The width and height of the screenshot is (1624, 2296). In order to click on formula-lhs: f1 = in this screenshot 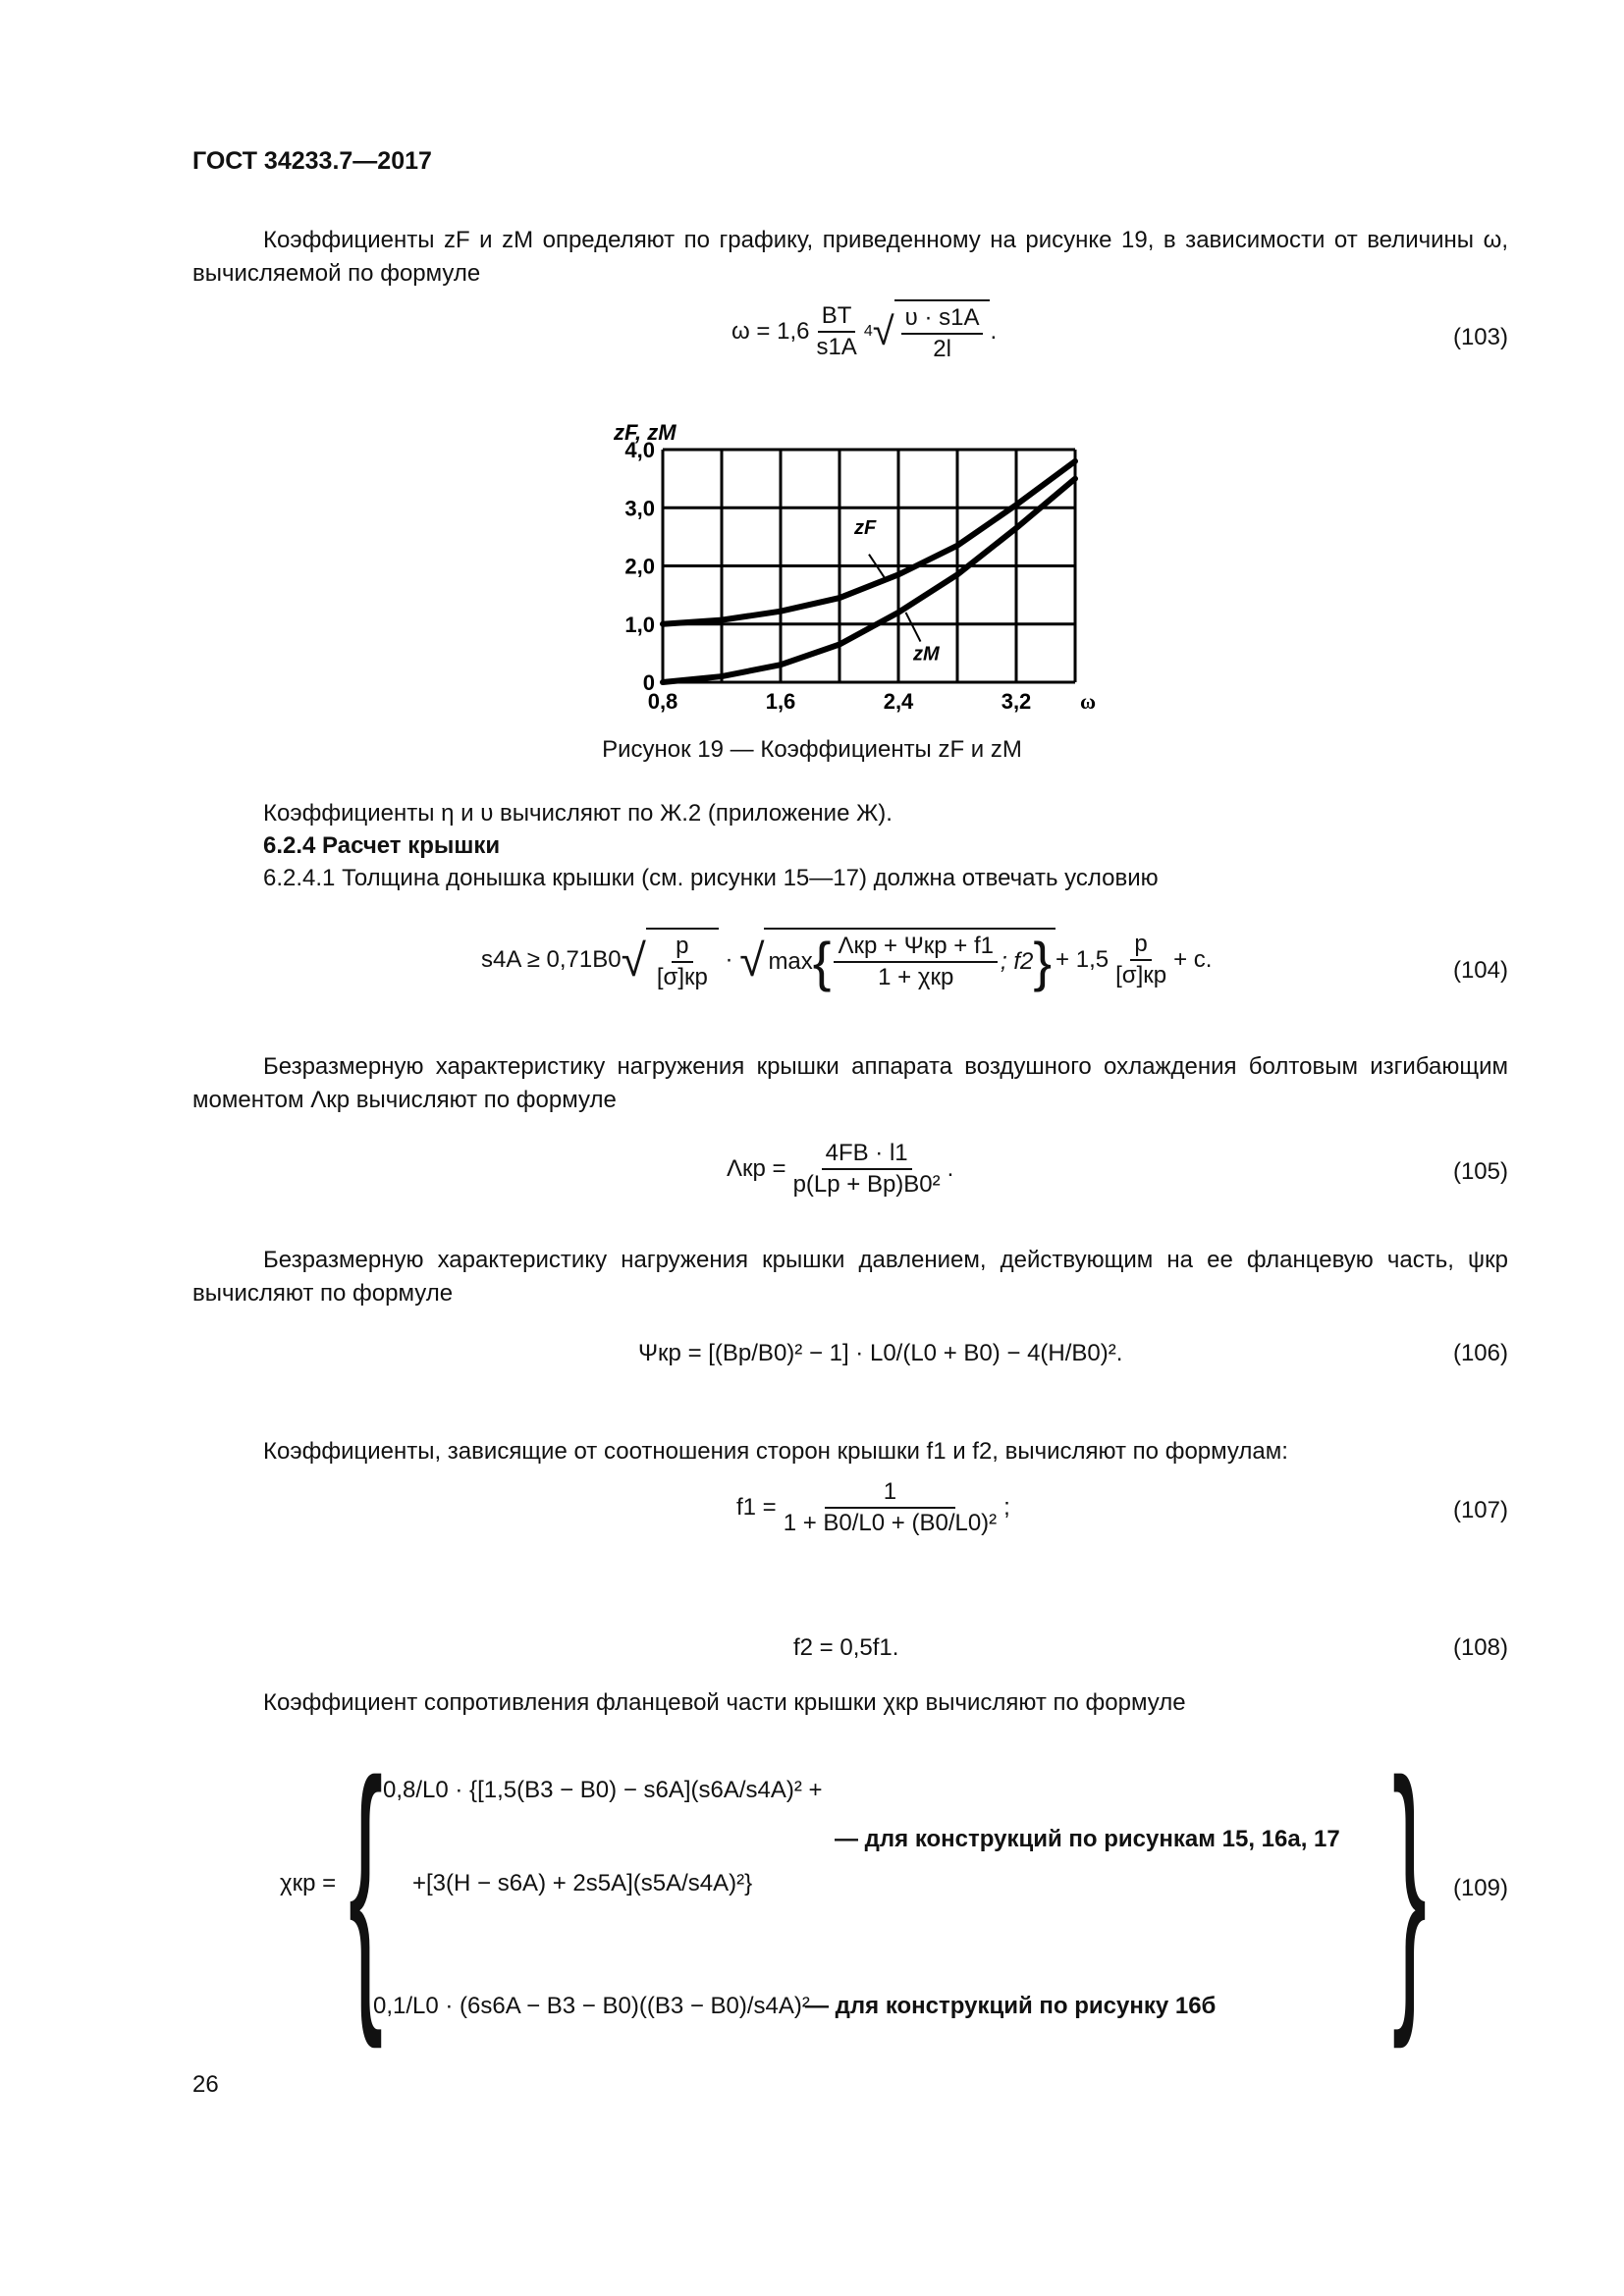, I will do `click(756, 1507)`.